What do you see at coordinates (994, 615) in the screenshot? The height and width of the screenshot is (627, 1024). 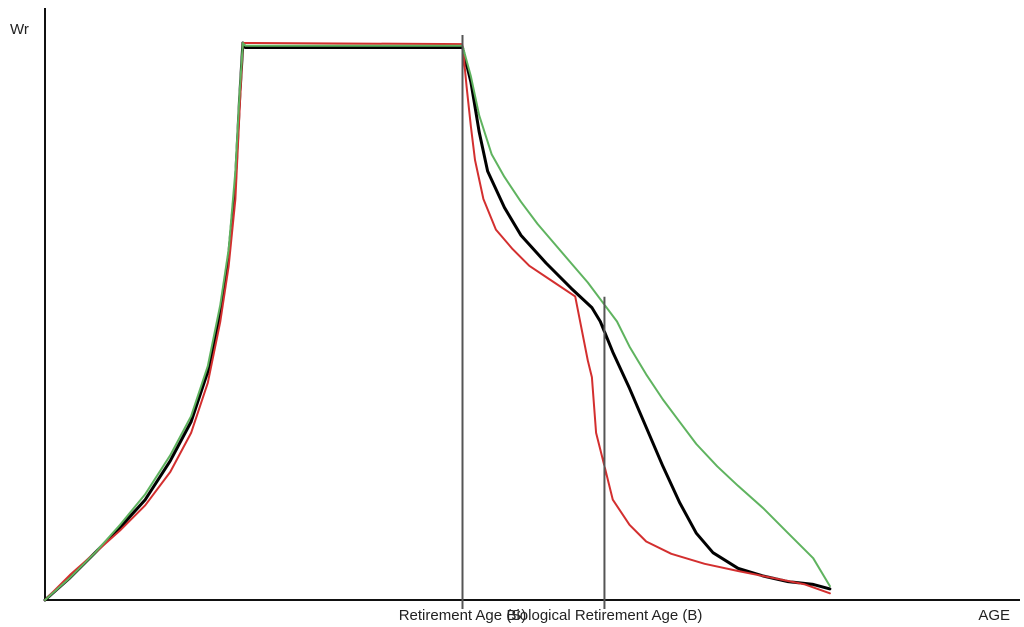 I see `x-axis-label: AGE` at bounding box center [994, 615].